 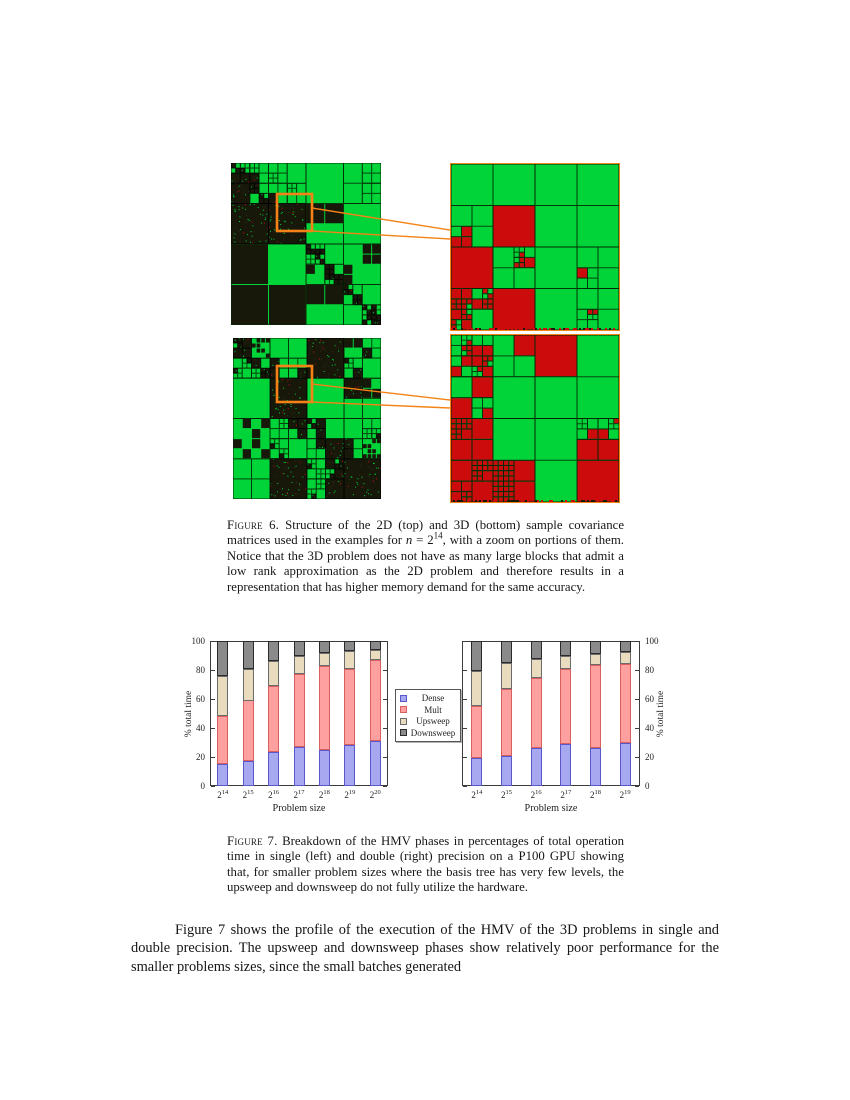 What do you see at coordinates (535, 418) in the screenshot?
I see `matrix-3d-zoom-image` at bounding box center [535, 418].